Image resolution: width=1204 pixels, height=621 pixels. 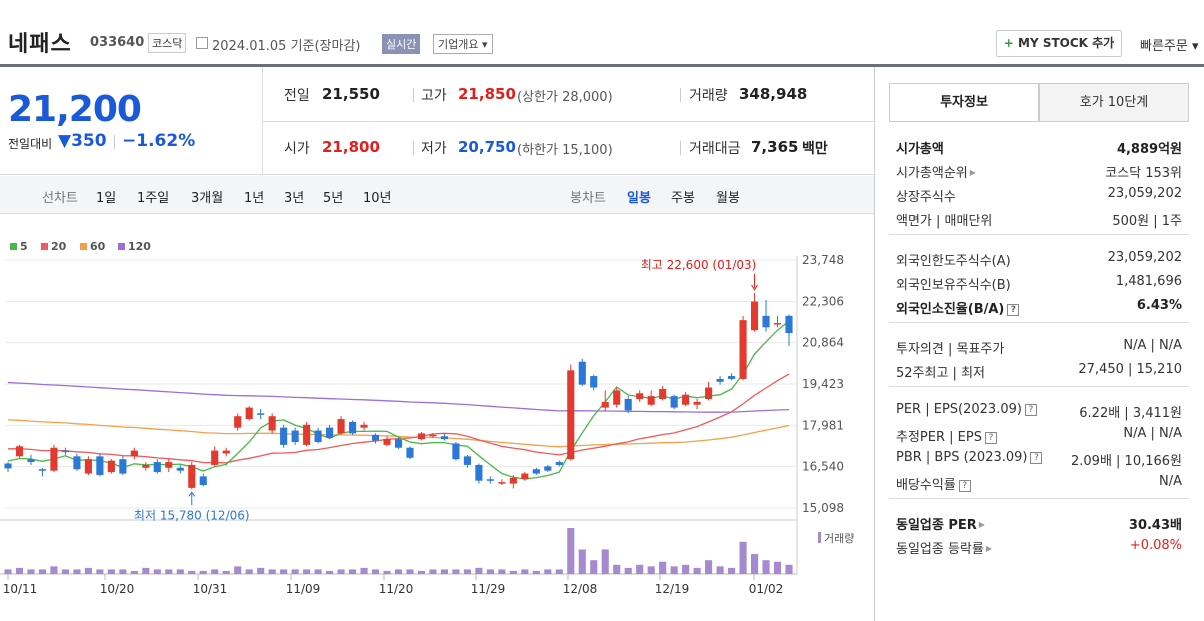 I want to click on min-arrow-head, so click(x=192, y=494).